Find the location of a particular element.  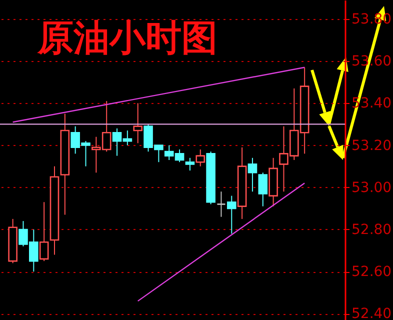

y-tick-label: 52.60 is located at coordinates (372, 272).